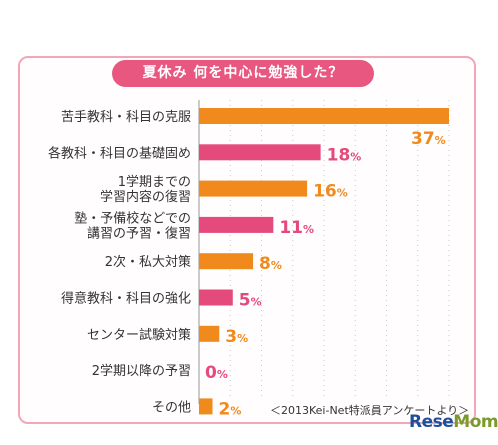  I want to click on value-label: 11%, so click(296, 228).